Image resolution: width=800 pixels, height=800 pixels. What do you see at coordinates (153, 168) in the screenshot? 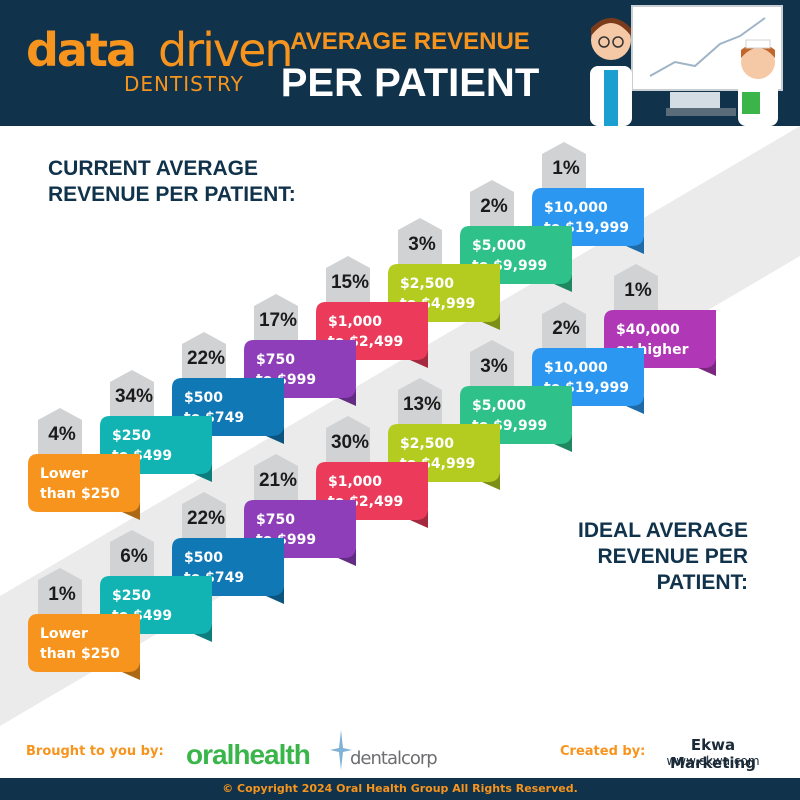
I see `current-title-line-1: CURRENT AVERAGE` at bounding box center [153, 168].